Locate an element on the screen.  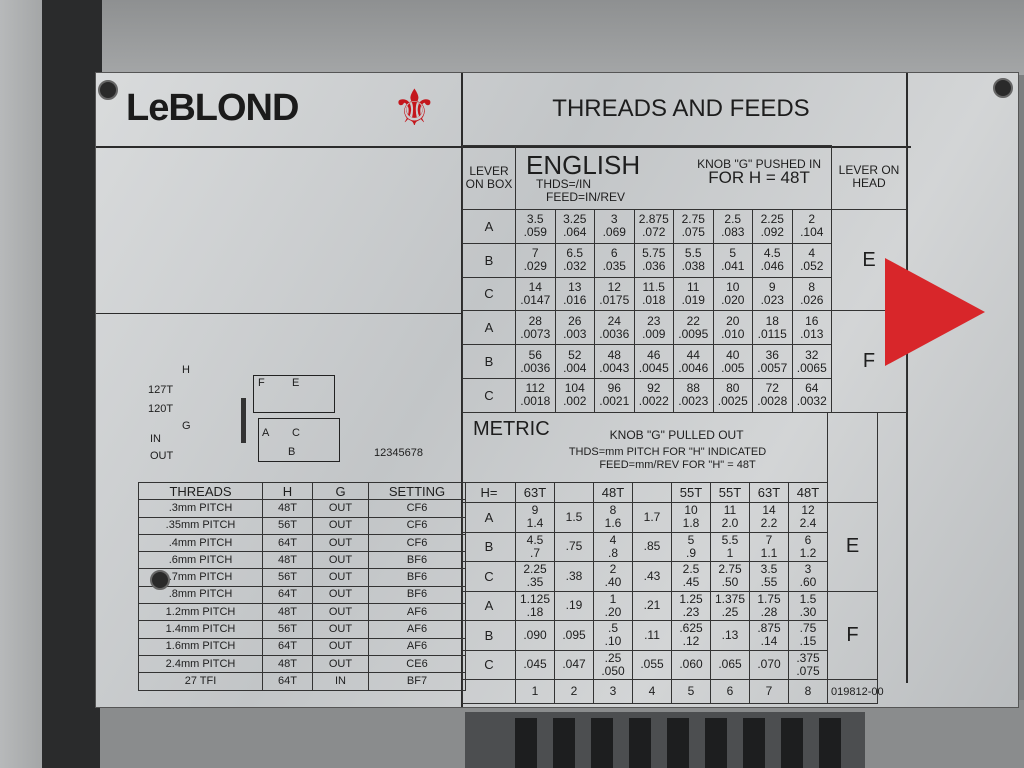
plate-title: THREADS AND FEEDS is located at coordinates (681, 108).